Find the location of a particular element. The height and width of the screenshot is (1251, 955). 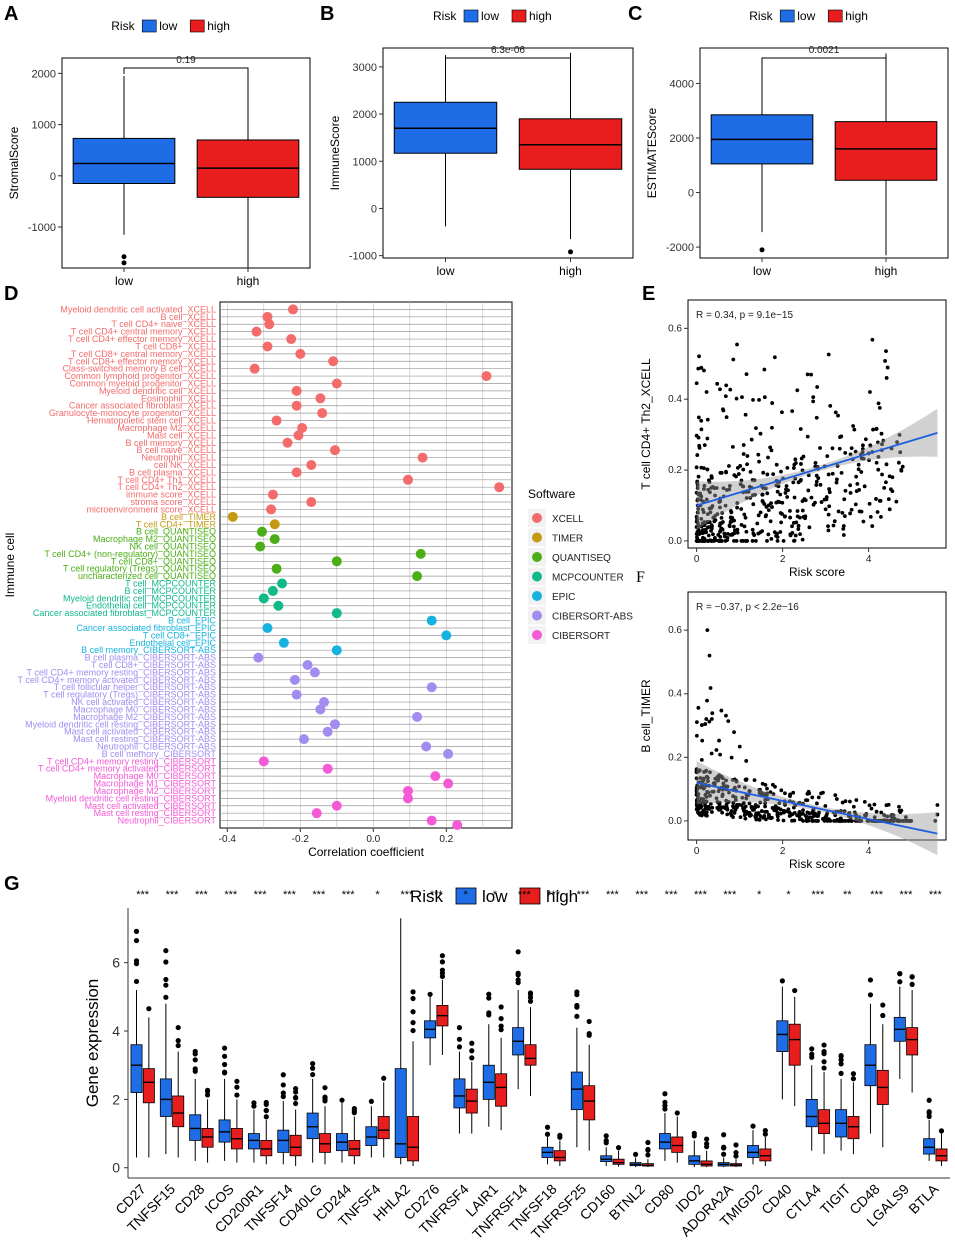

cell-label: B cell memory_CIBERSORT is located at coordinates (159, 754).